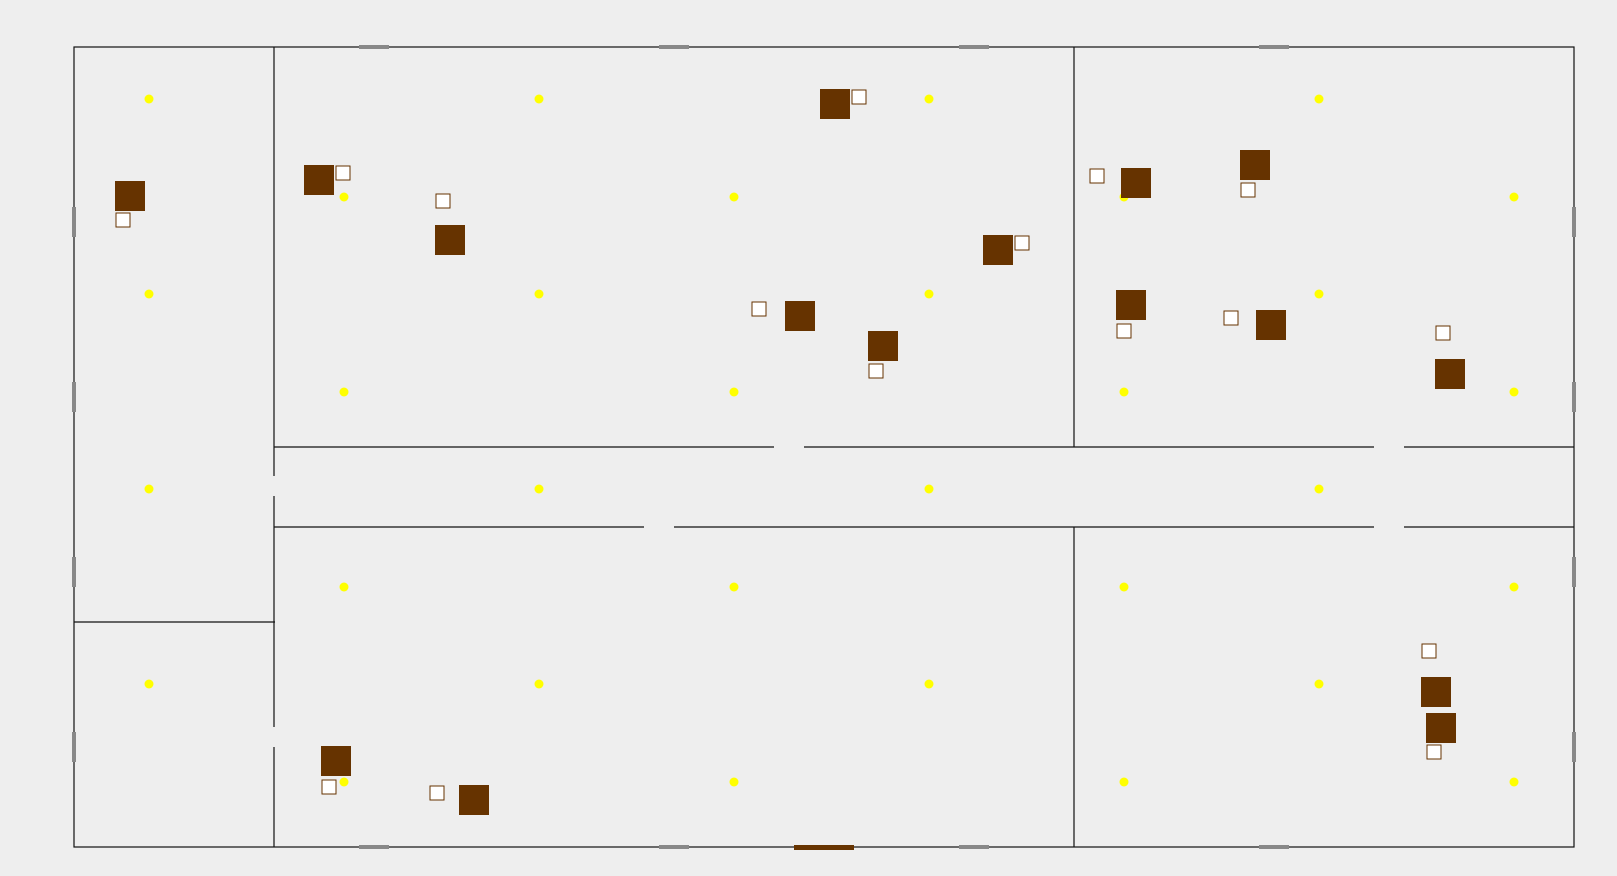  I want to click on entrance-door, so click(824, 847).